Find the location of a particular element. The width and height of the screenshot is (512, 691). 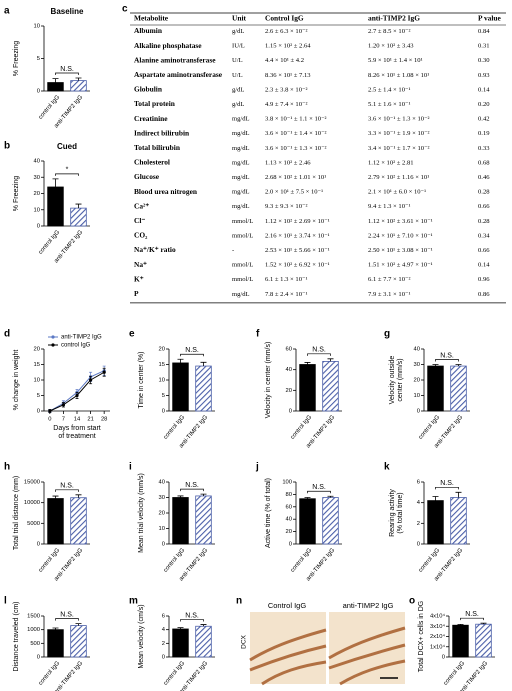

x-tick-label: 7 is located at coordinates (63, 420).